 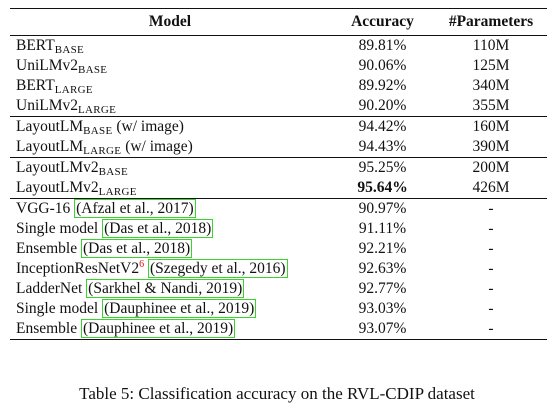 I want to click on table-row: LayoutLMv2LARGE 95.64% 426M, so click(x=278, y=188).